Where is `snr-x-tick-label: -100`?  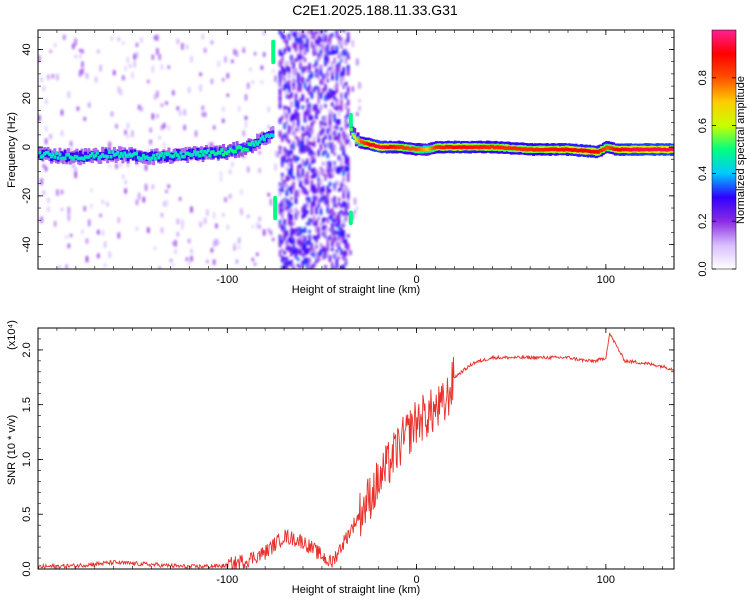
snr-x-tick-label: -100 is located at coordinates (227, 580).